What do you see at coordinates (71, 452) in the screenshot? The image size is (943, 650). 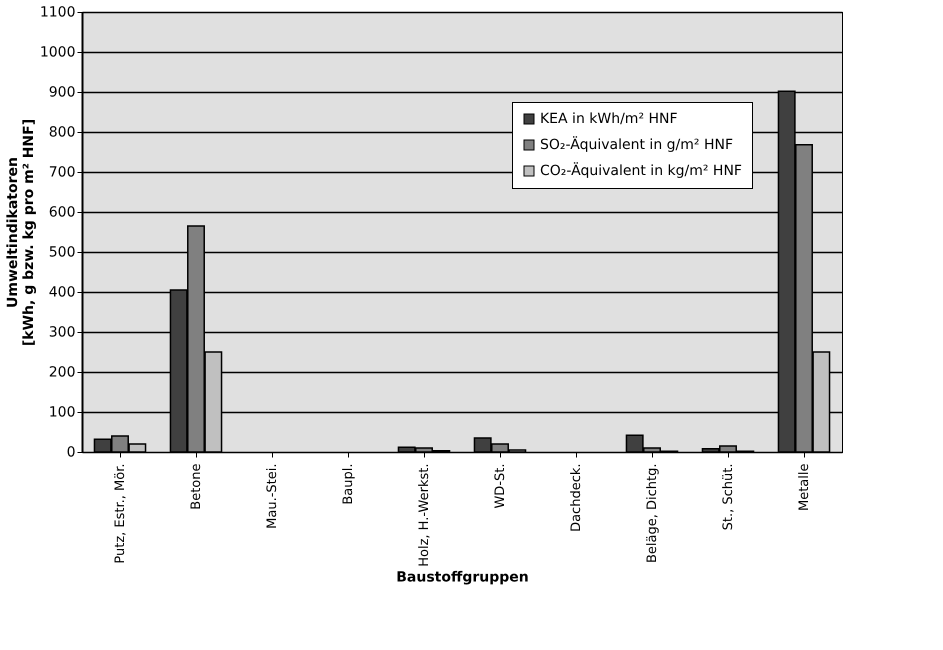 I see `y-tick-label: 0` at bounding box center [71, 452].